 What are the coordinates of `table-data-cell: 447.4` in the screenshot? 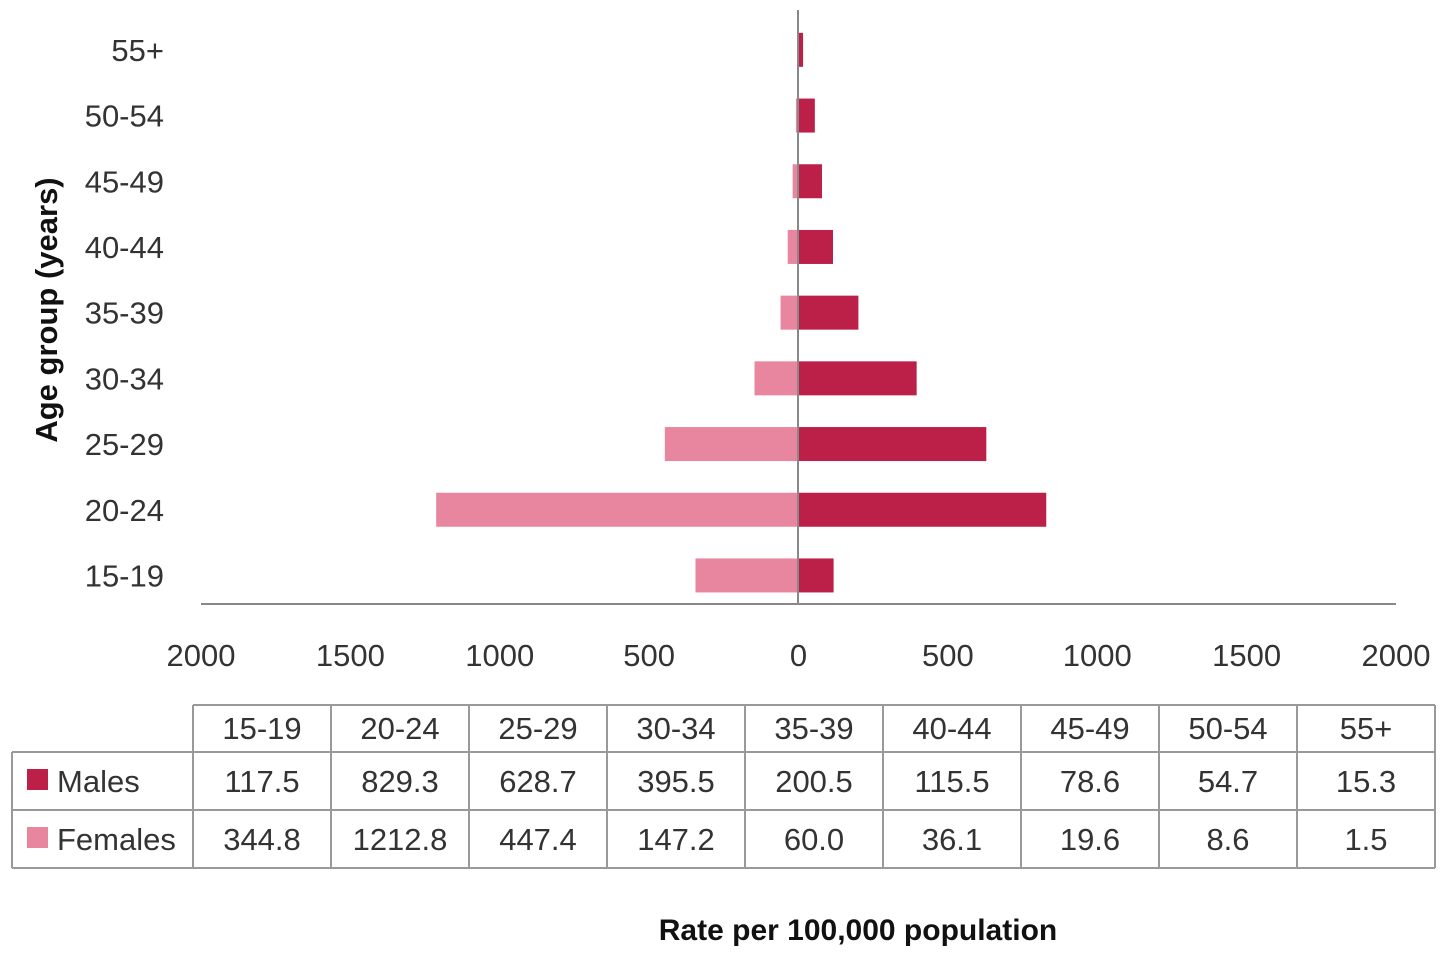 It's located at (538, 839).